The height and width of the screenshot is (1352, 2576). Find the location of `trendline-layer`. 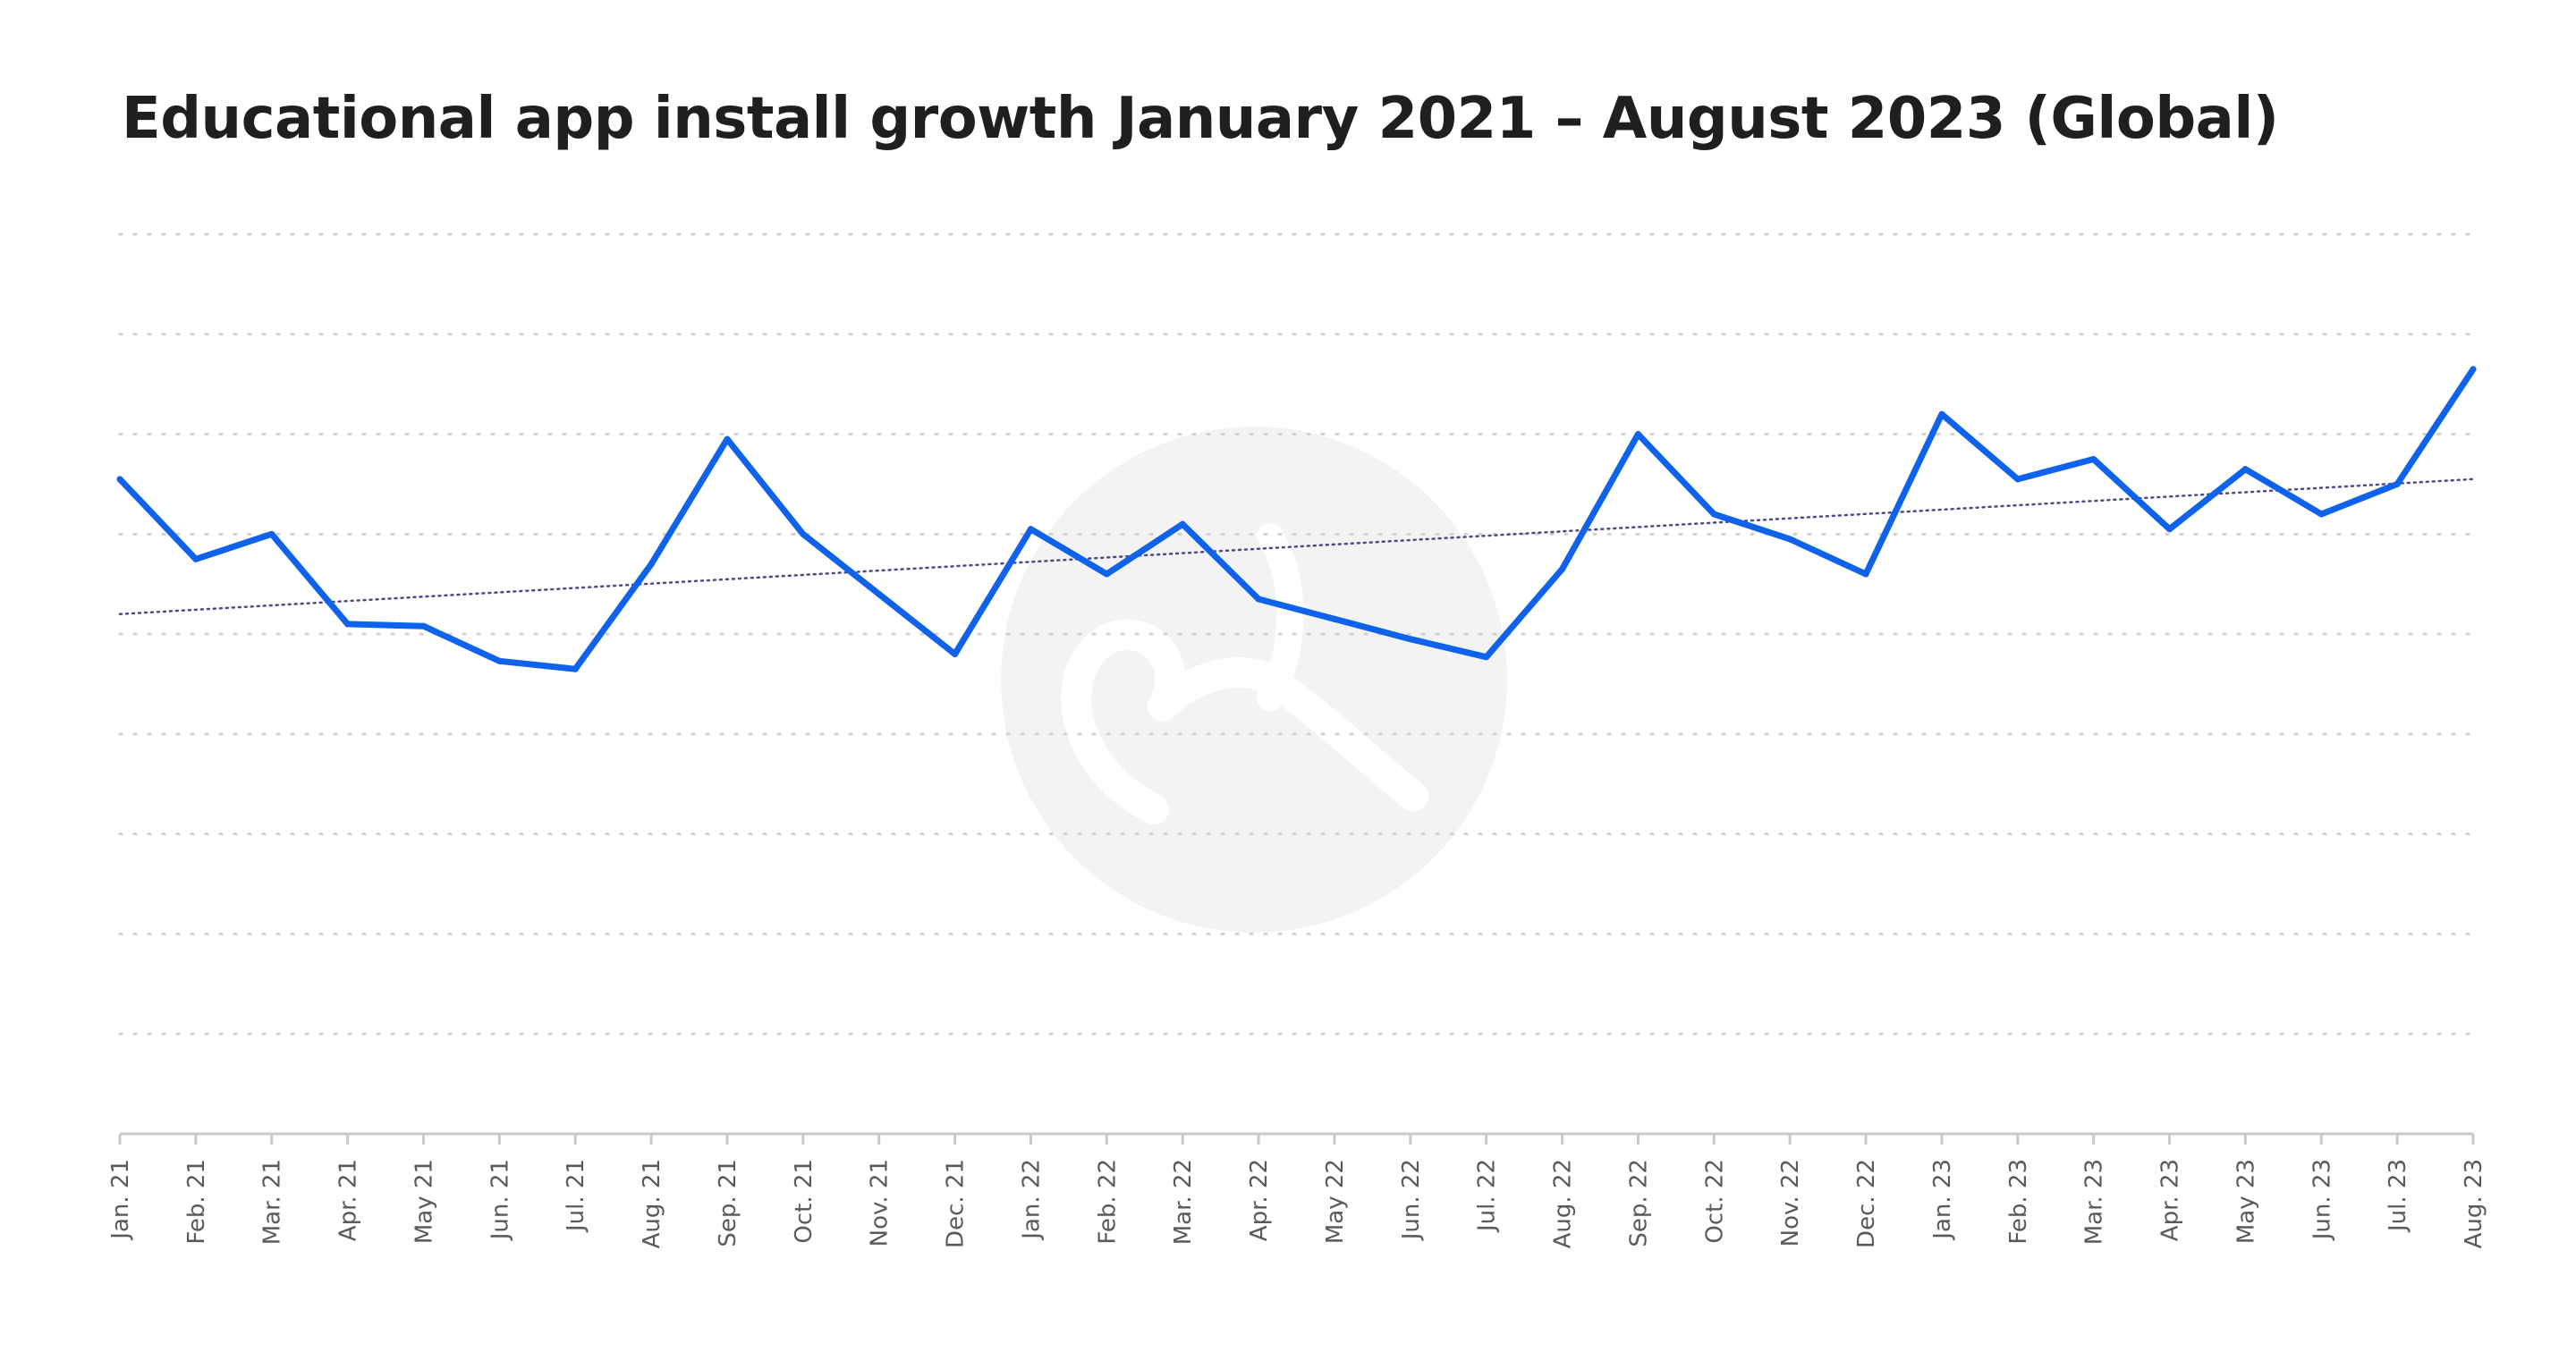

trendline-layer is located at coordinates (1296, 546).